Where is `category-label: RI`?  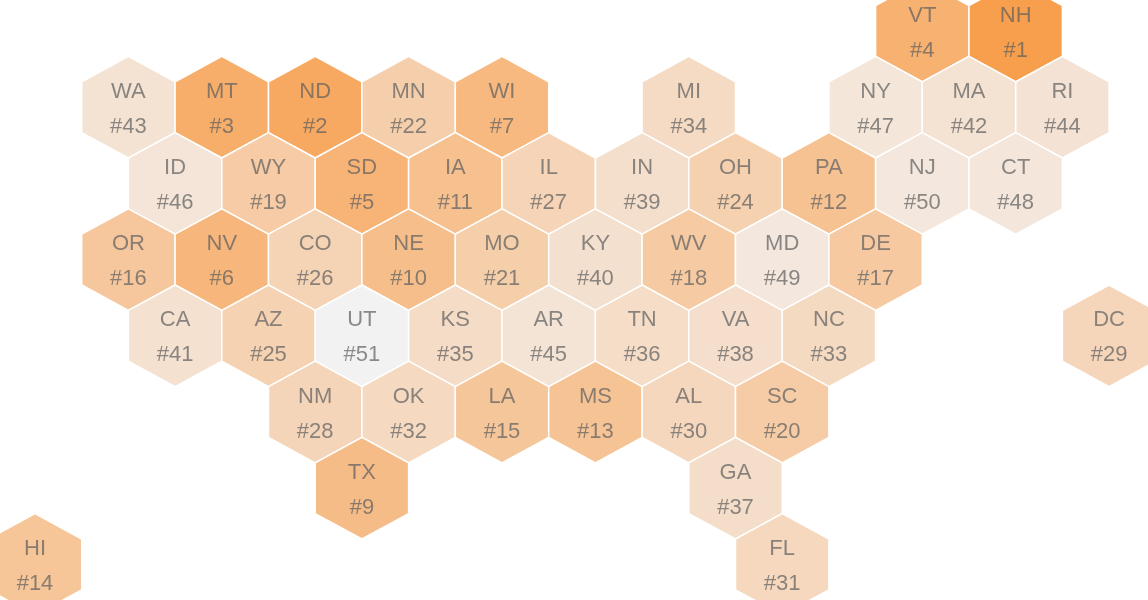
category-label: RI is located at coordinates (1062, 90).